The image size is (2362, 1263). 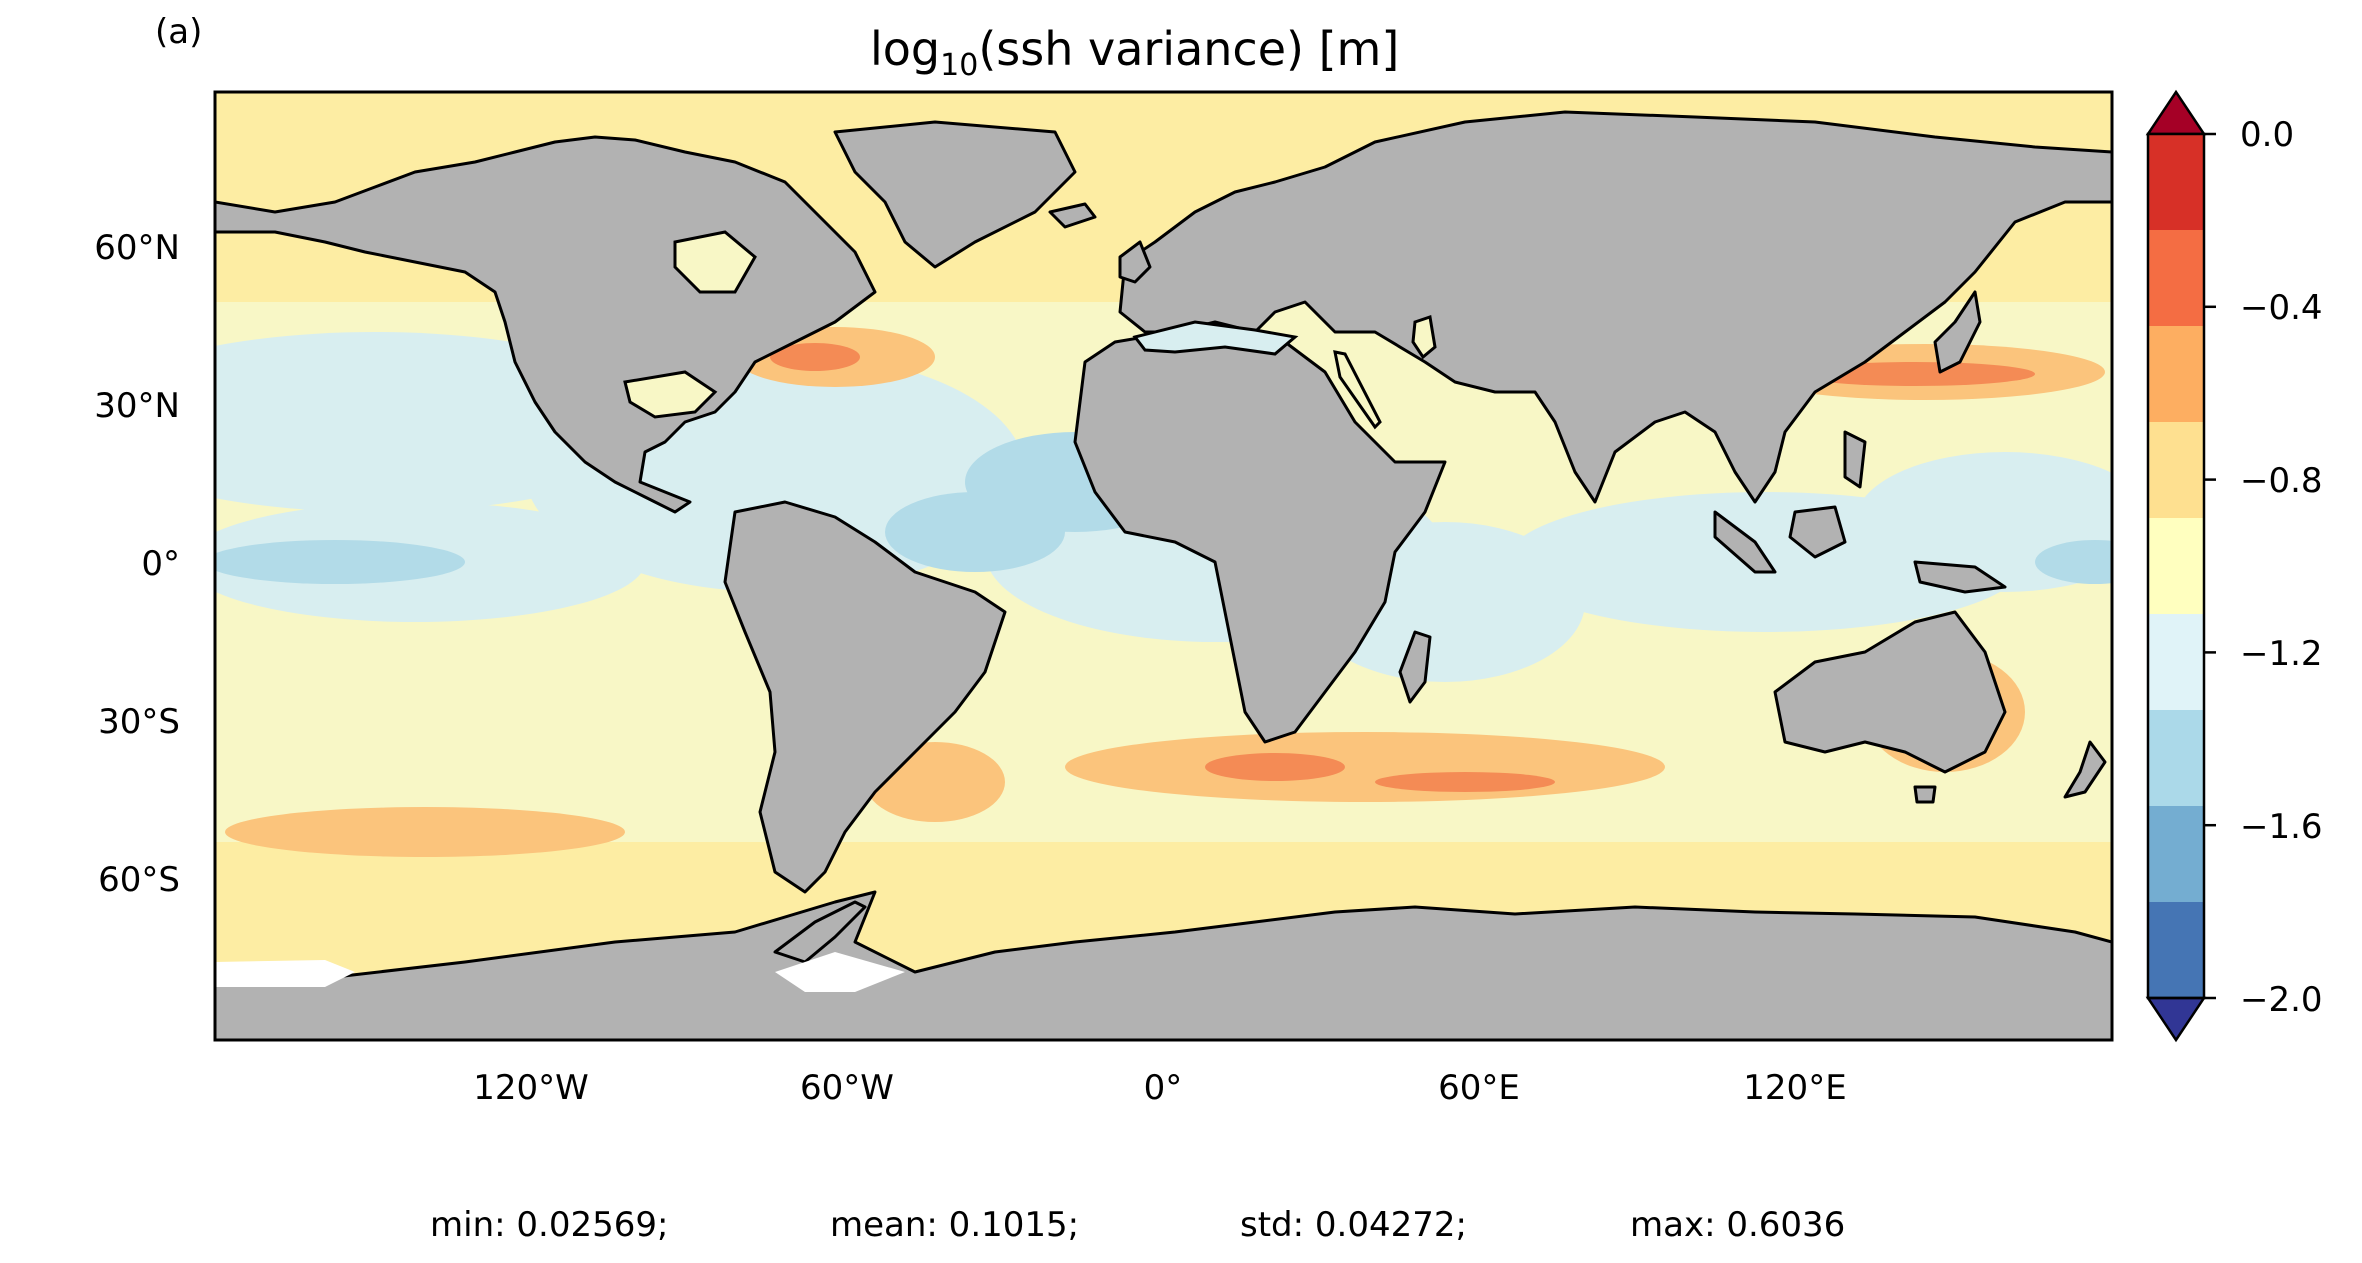 I want to click on stat-min: min: 0.02569;, so click(x=549, y=1225).